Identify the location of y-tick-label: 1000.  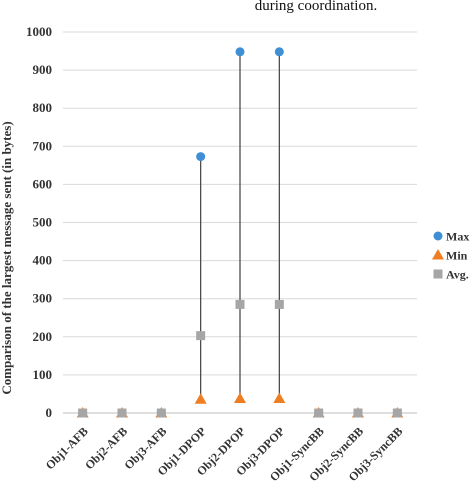
(39, 31).